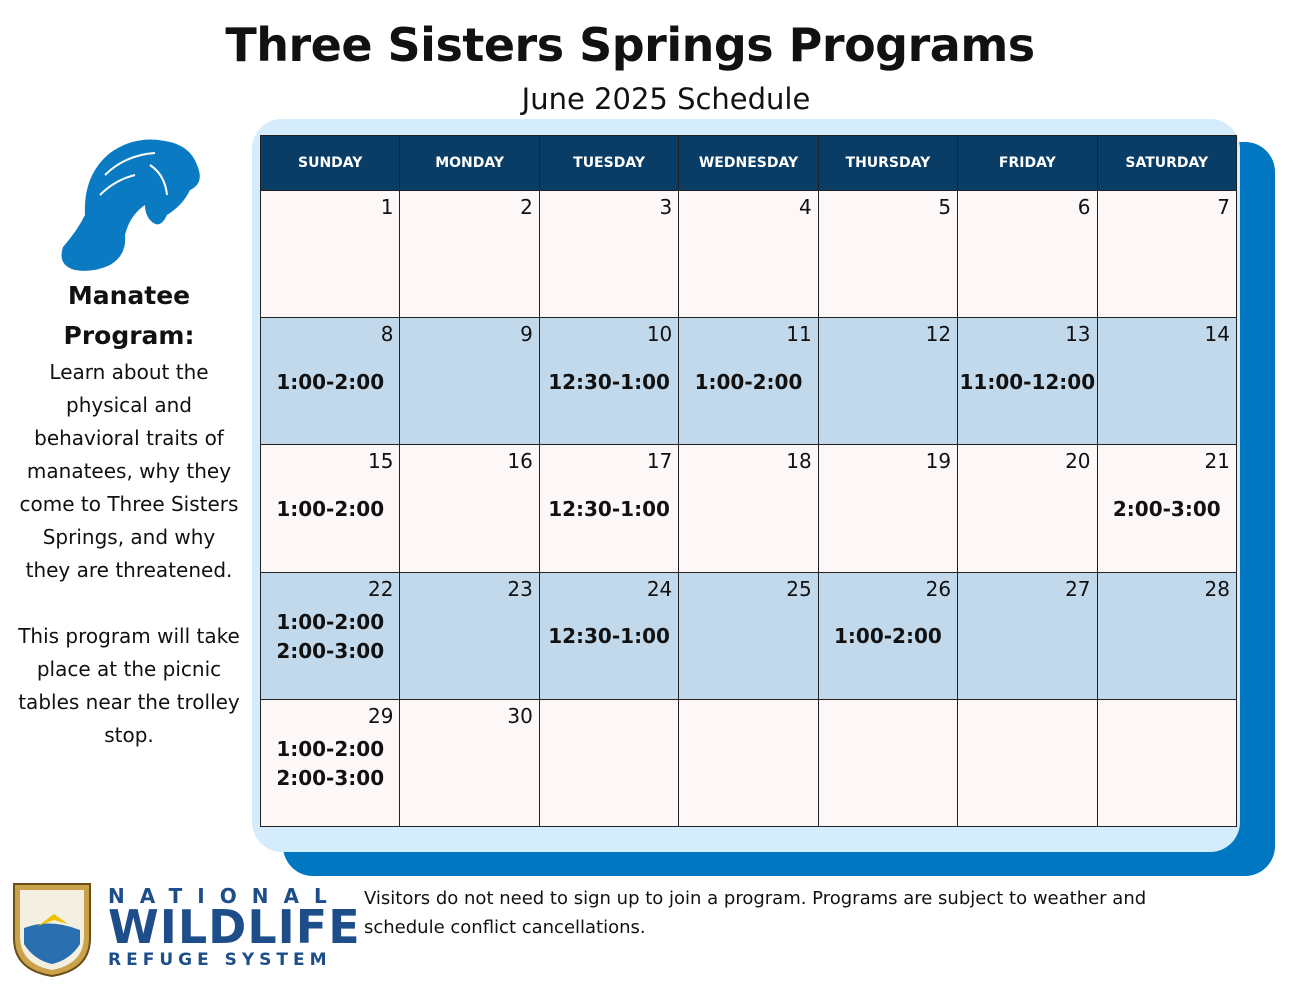 The width and height of the screenshot is (1300, 1004). Describe the element at coordinates (330, 163) in the screenshot. I see `weekday-header: SUNDAY` at that location.